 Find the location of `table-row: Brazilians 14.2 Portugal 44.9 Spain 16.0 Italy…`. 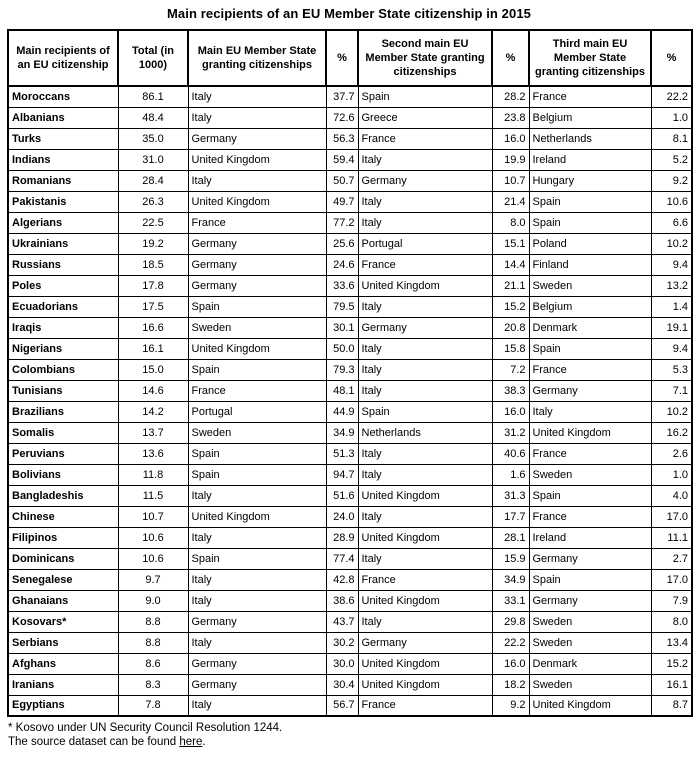

table-row: Brazilians 14.2 Portugal 44.9 Spain 16.0 Italy… is located at coordinates (350, 411).